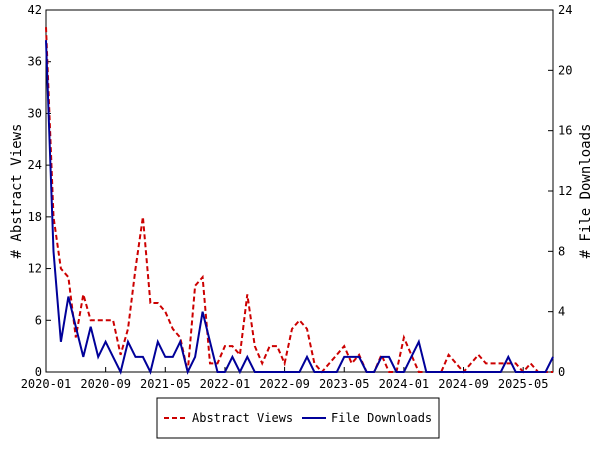 The width and height of the screenshot is (600, 450). I want to click on right-tick-label: 8, so click(561, 251).